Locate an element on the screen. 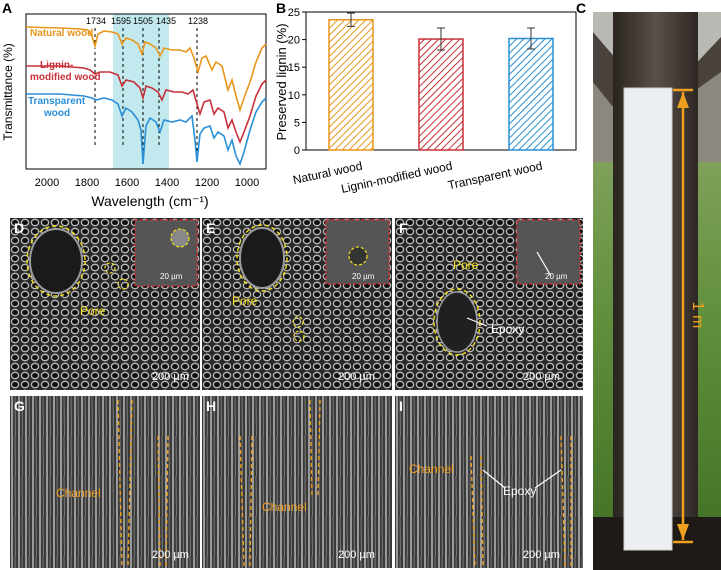  panel-b-ylabel: Preserved lignin (%) is located at coordinates (281, 81).